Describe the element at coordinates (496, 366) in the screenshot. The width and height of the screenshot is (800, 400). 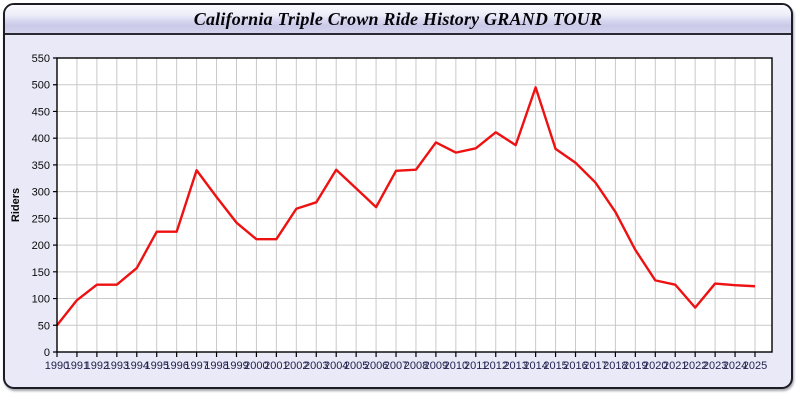
I see `svg-text: 2012` at that location.